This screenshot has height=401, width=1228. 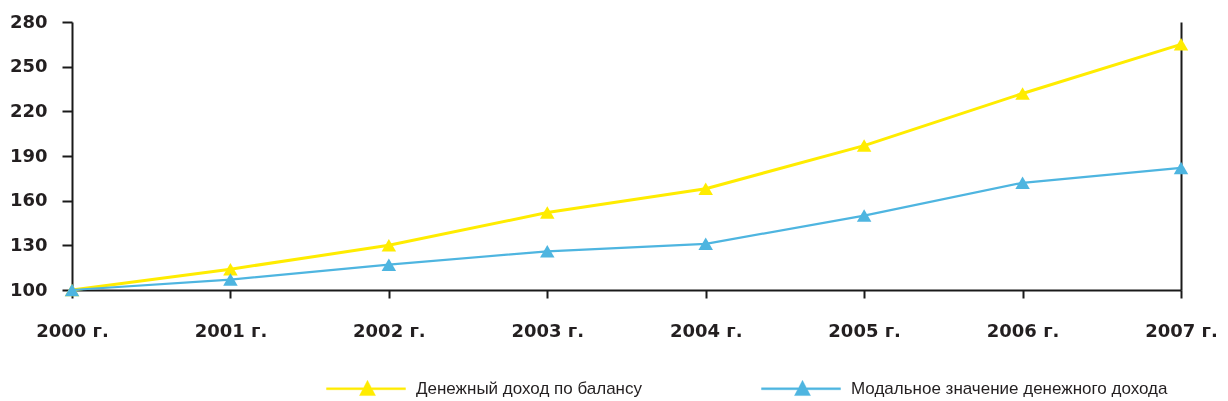 What do you see at coordinates (28, 289) in the screenshot?
I see `y-tick-label: 100` at bounding box center [28, 289].